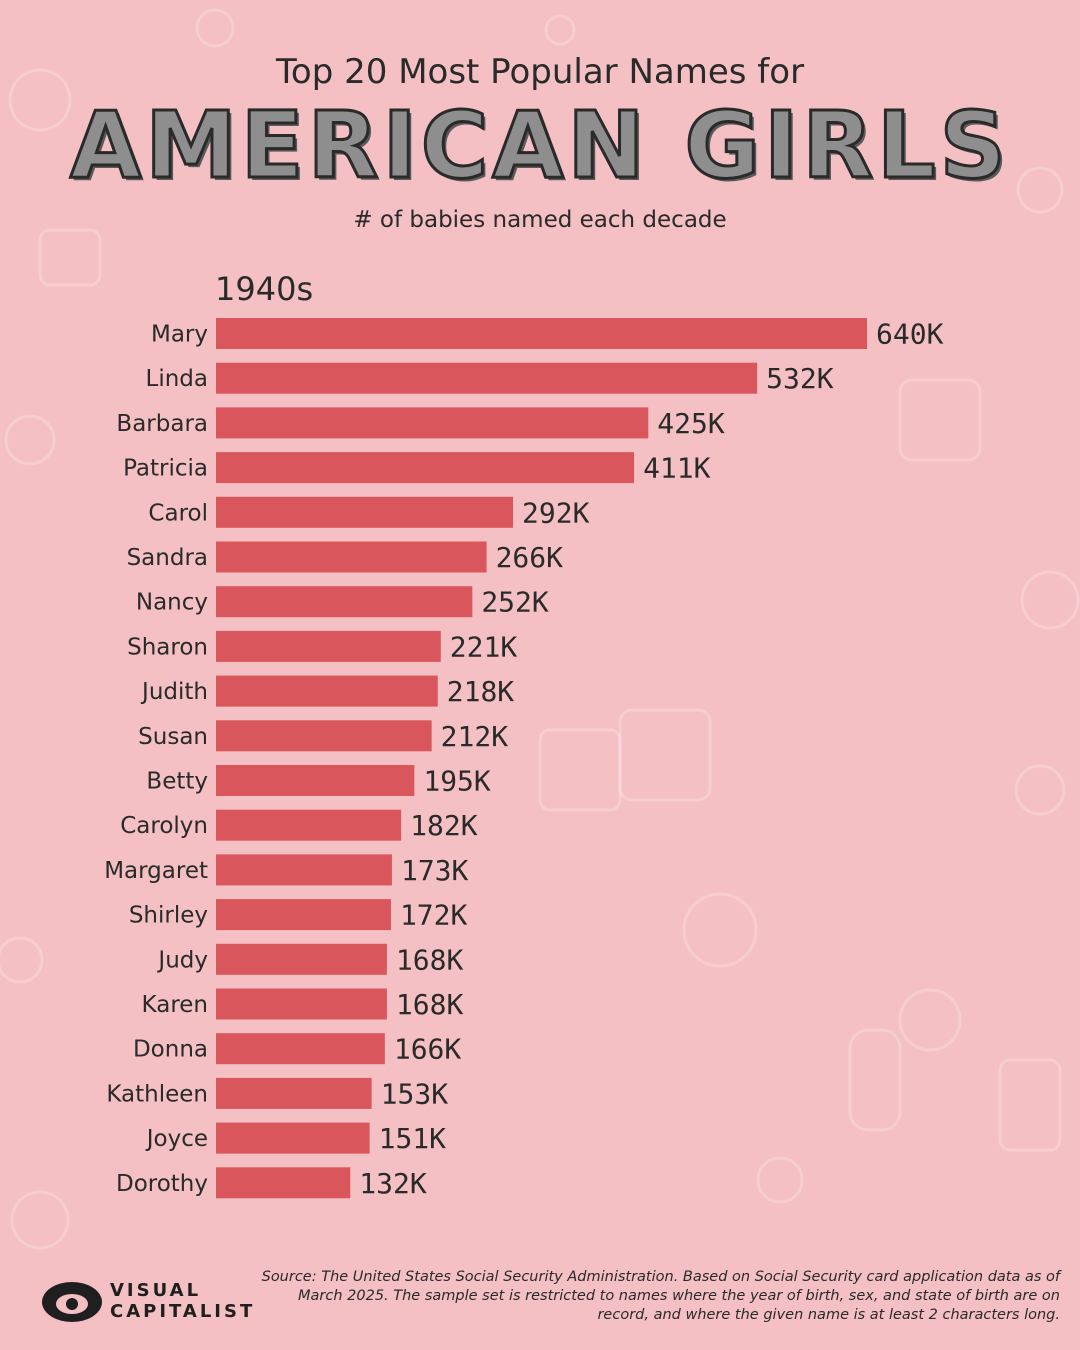 The image size is (1080, 1350). I want to click on bar-margaret, so click(304, 870).